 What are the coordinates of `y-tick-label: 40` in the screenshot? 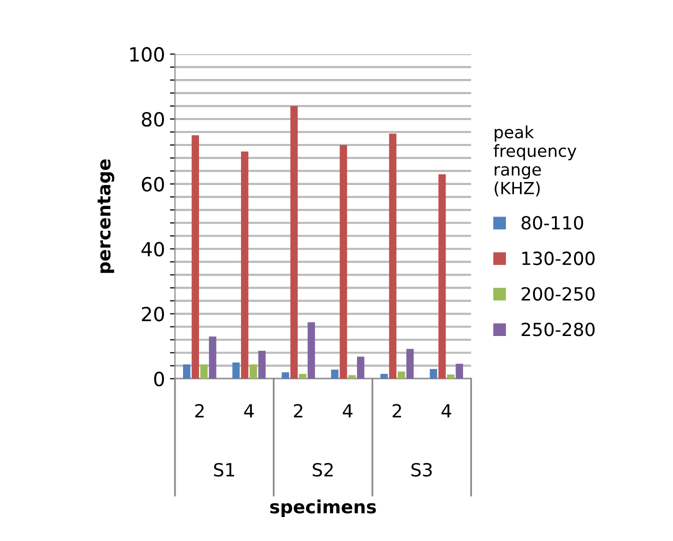 It's located at (152, 249).